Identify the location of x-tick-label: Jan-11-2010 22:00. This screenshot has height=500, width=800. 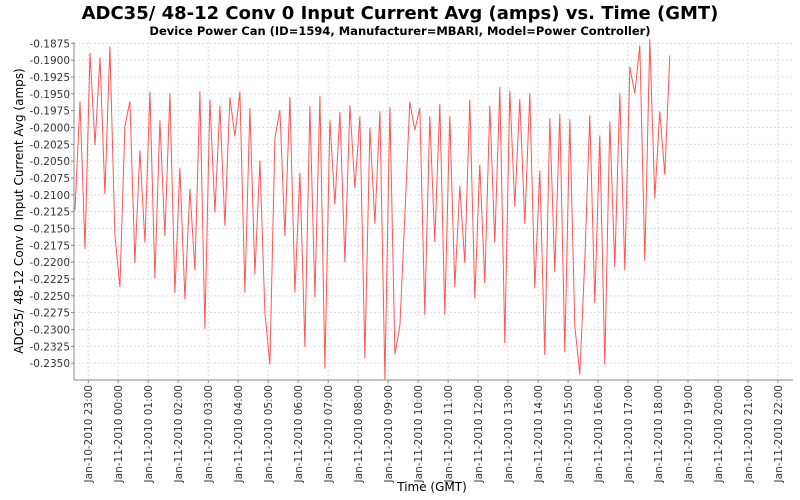
(779, 434).